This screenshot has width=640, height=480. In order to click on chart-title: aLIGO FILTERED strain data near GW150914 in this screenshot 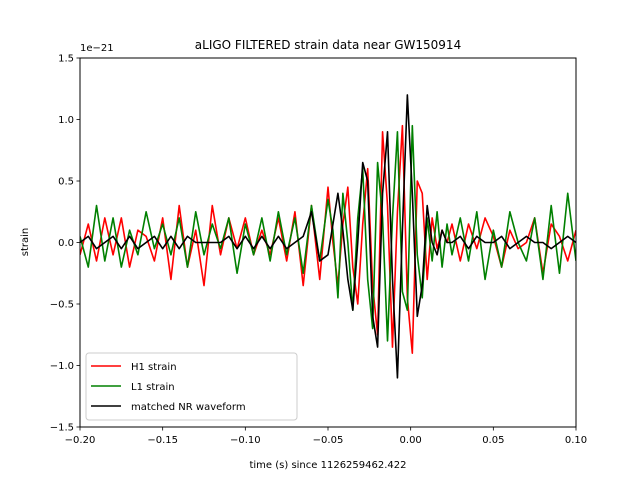, I will do `click(328, 45)`.